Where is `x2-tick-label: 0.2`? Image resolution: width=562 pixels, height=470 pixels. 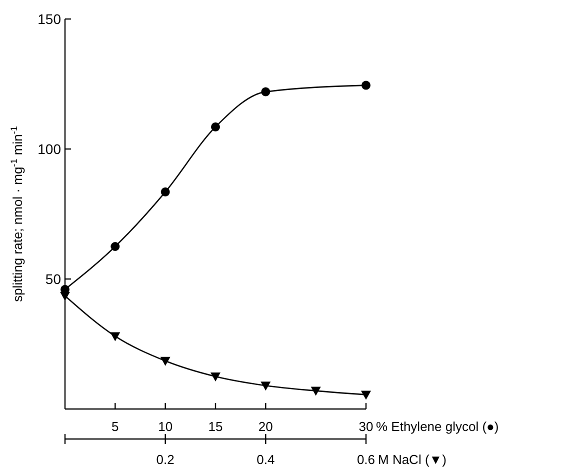
x2-tick-label: 0.2 is located at coordinates (165, 459).